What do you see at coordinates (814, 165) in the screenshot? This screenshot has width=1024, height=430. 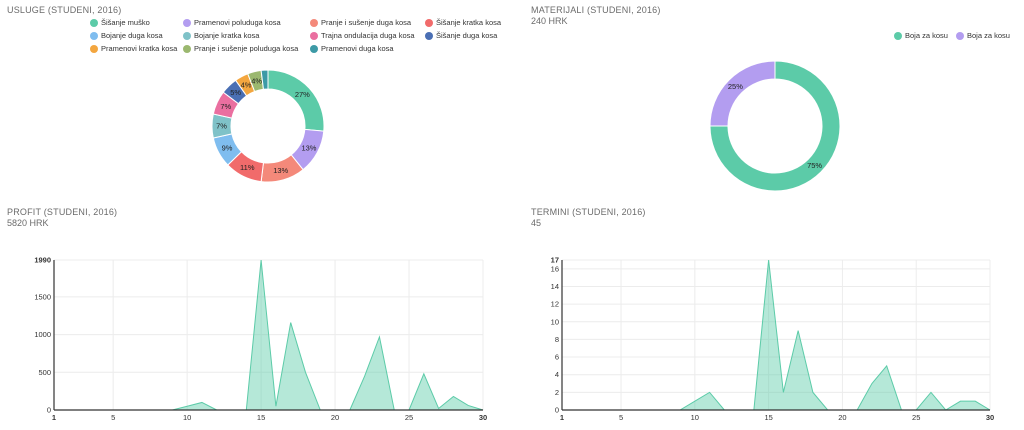 I see `materijali-slice-label-0: 75%` at bounding box center [814, 165].